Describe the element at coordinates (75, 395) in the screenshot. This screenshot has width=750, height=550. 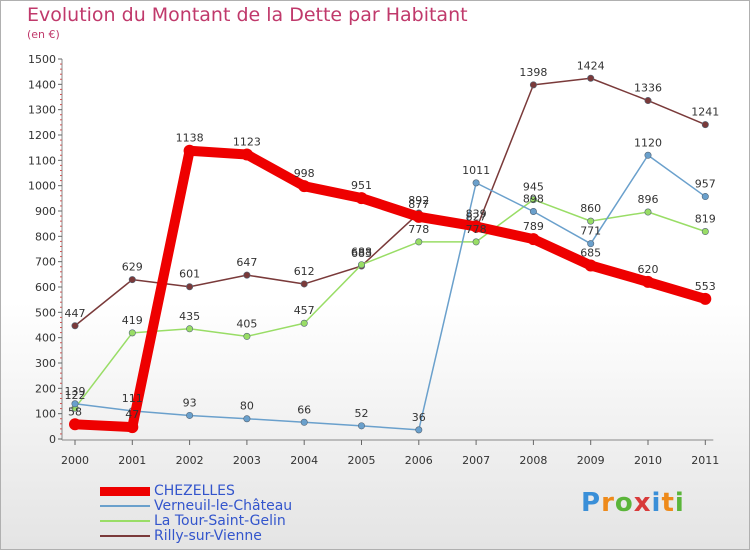
I see `data-label: 122` at that location.